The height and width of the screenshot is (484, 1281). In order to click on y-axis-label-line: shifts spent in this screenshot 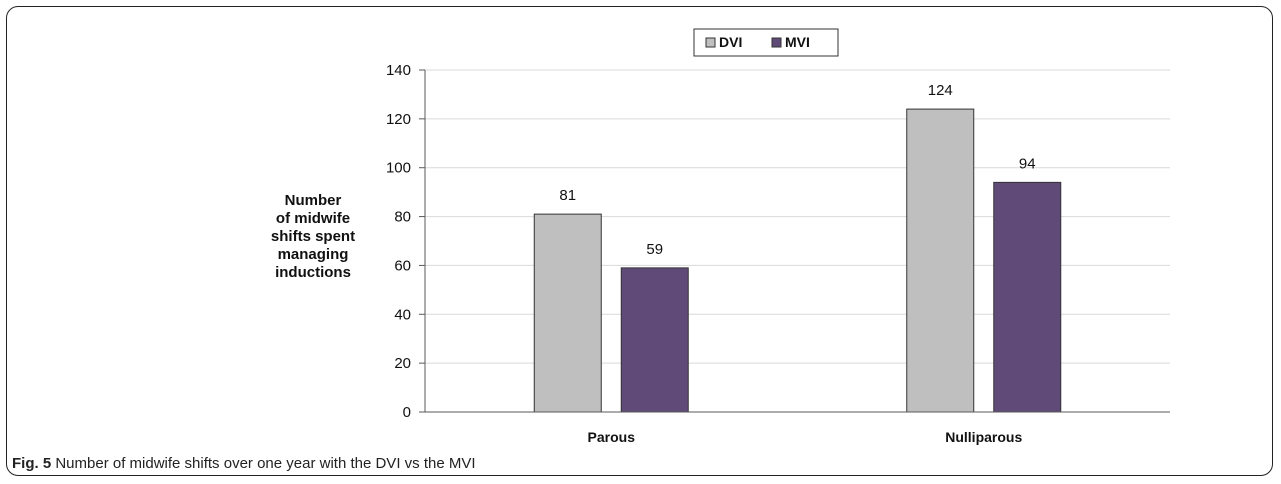, I will do `click(313, 237)`.